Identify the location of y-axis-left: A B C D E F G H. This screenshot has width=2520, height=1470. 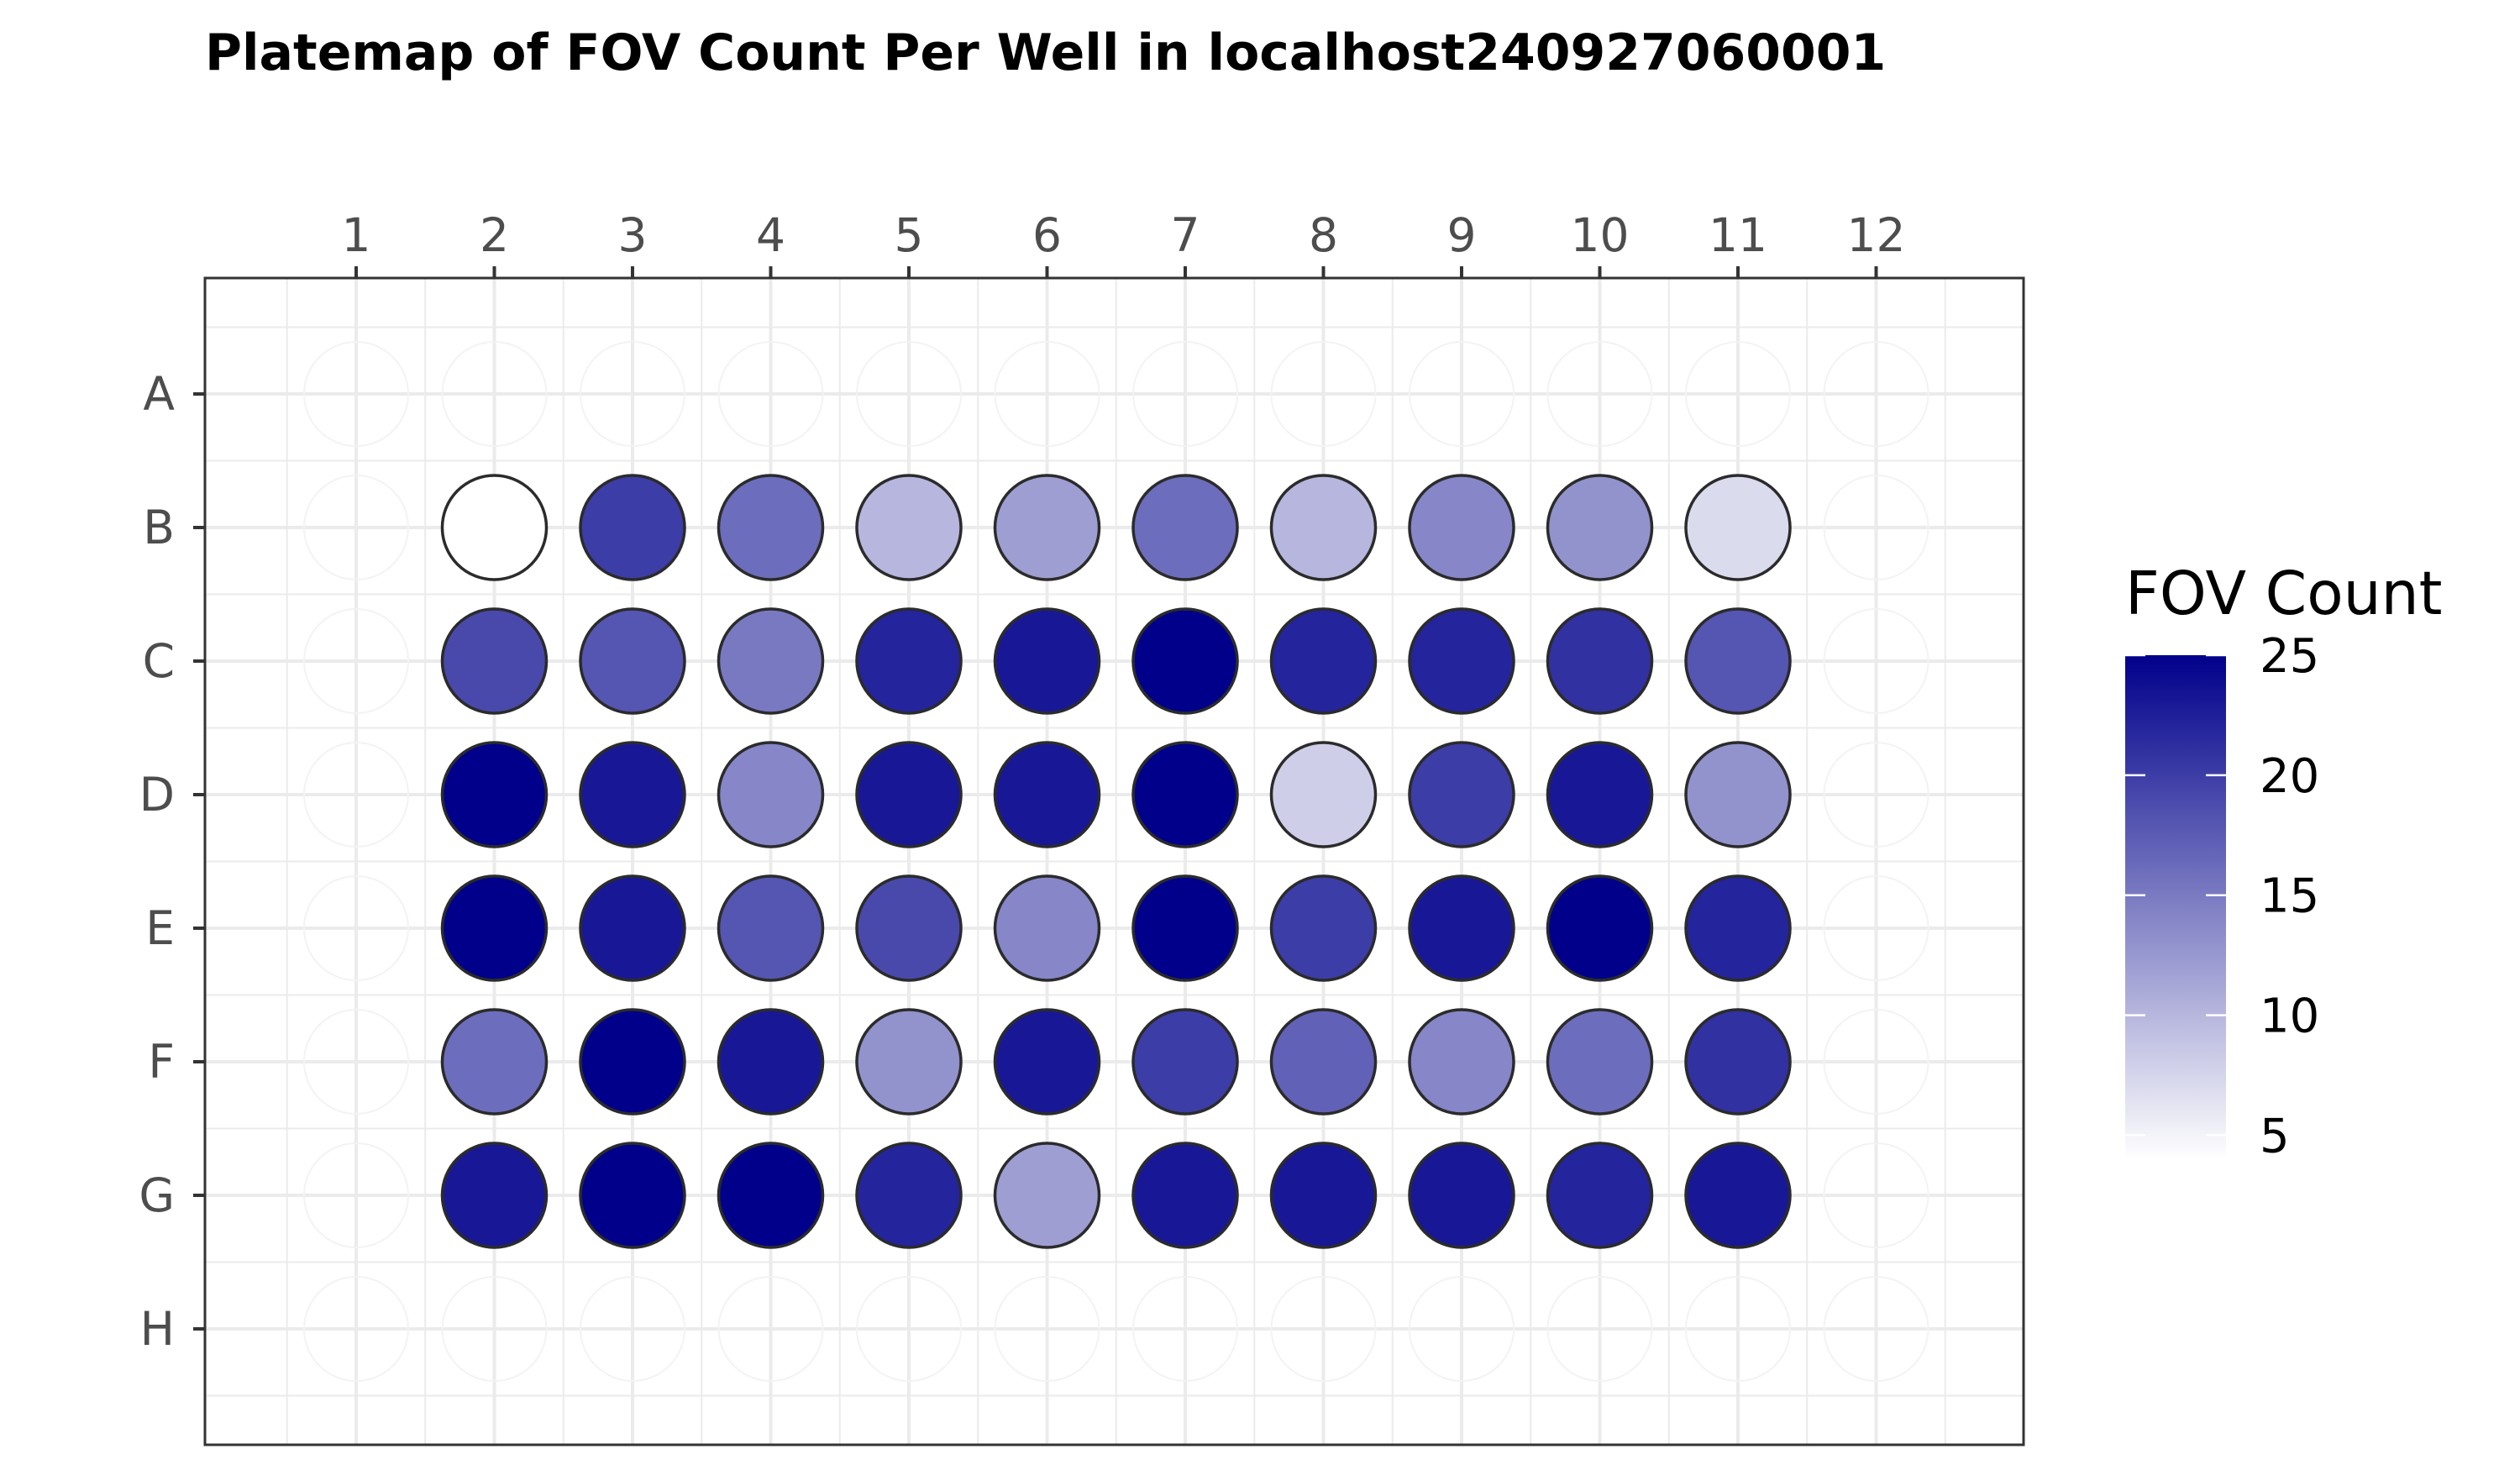
(172, 861).